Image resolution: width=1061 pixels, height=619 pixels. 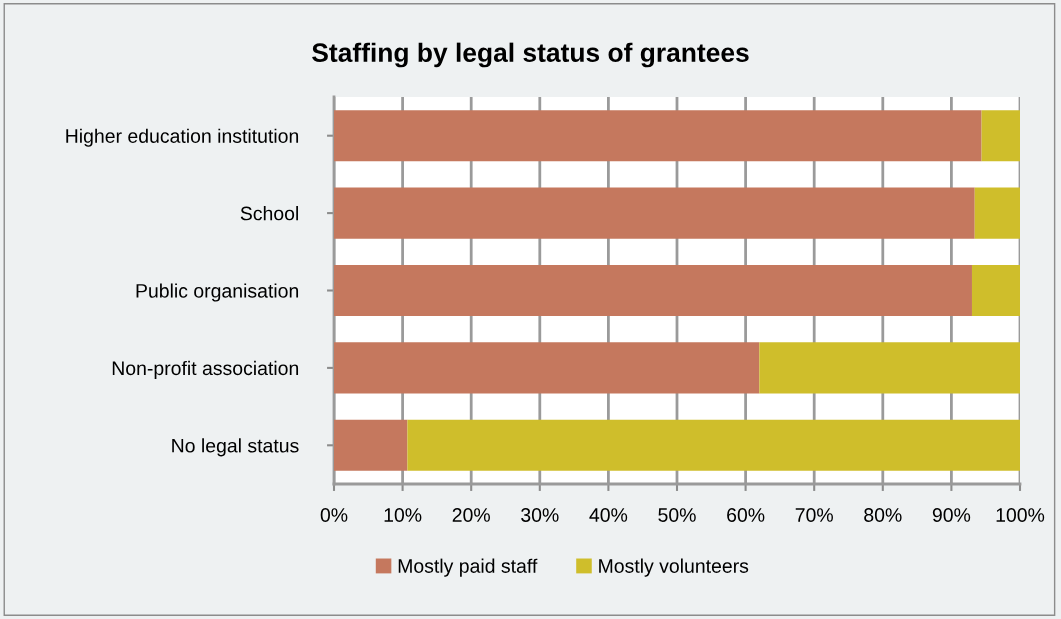 I want to click on y-tick-label: Public organisation, so click(x=217, y=292).